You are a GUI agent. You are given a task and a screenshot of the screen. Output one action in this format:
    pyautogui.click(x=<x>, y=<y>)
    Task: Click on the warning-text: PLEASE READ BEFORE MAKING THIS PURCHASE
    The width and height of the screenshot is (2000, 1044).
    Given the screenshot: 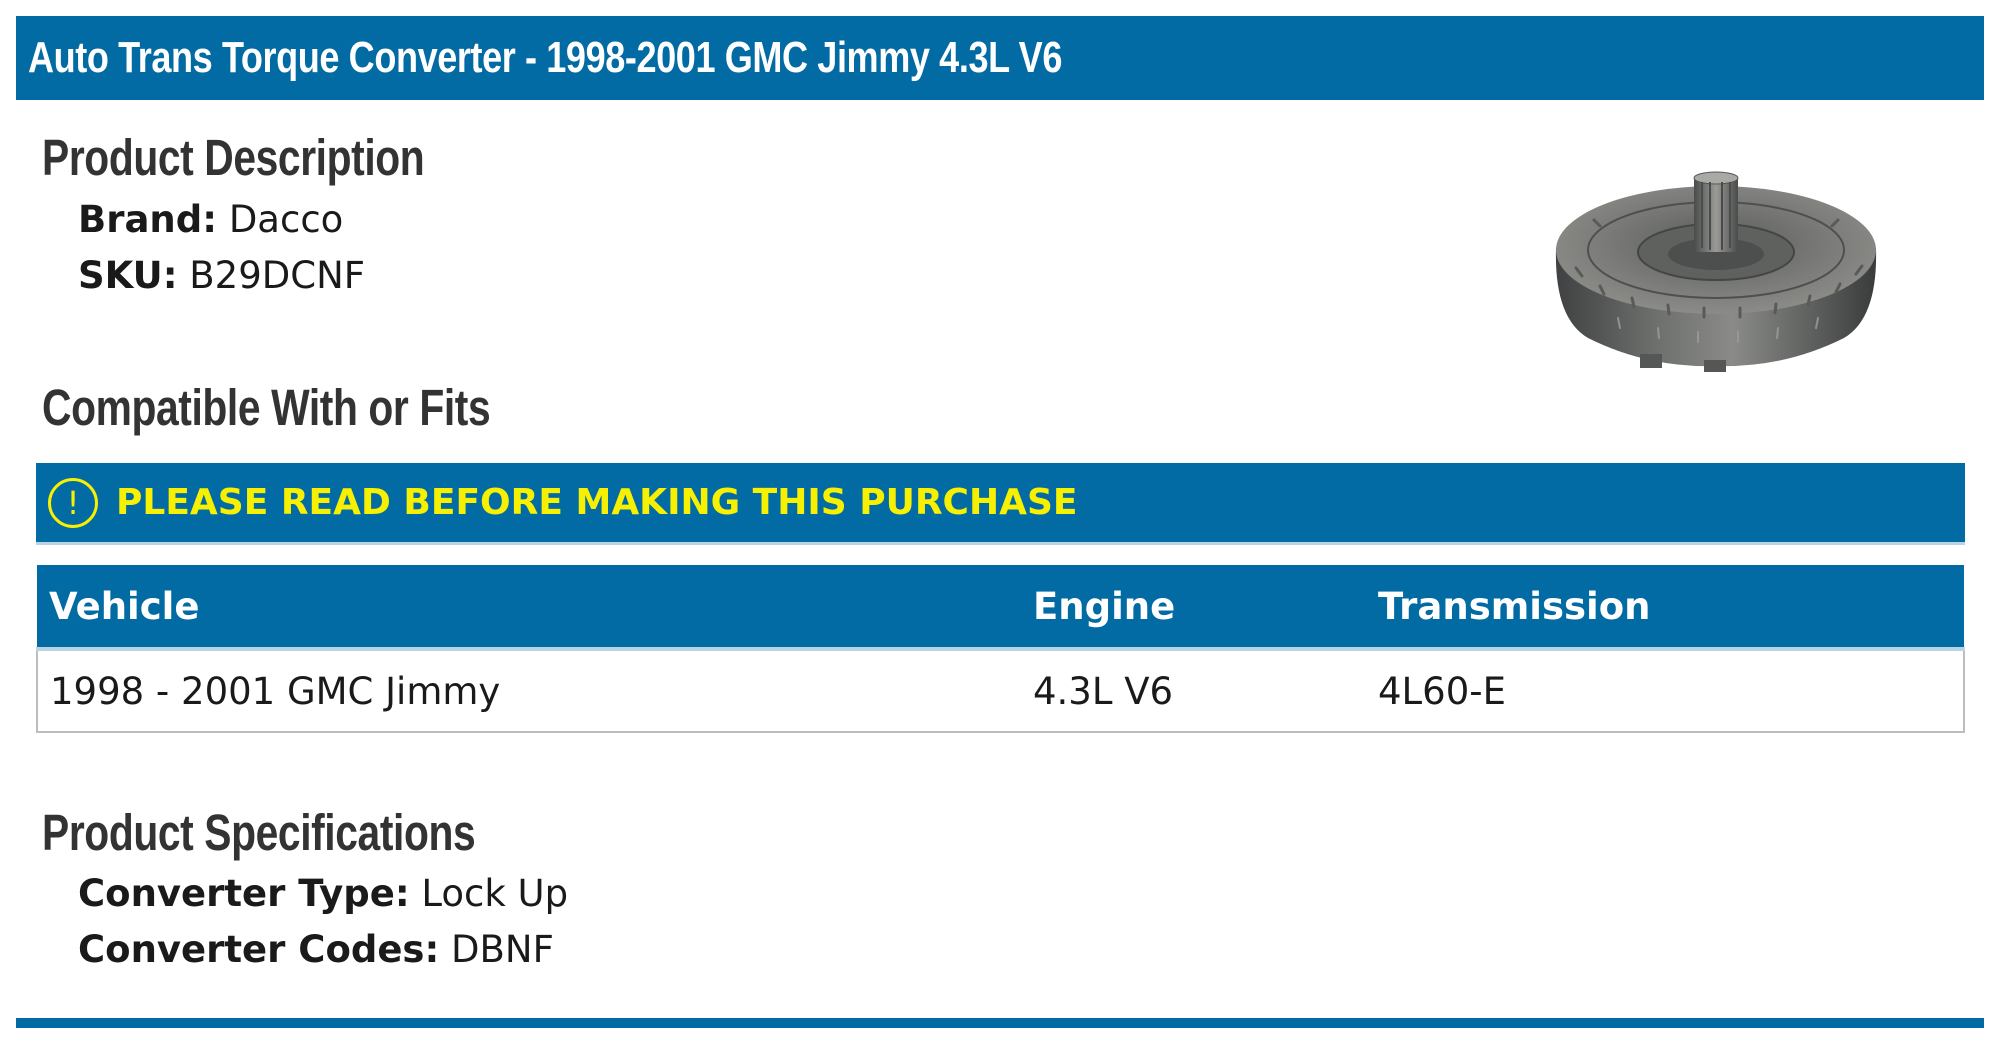 What is the action you would take?
    pyautogui.click(x=597, y=502)
    